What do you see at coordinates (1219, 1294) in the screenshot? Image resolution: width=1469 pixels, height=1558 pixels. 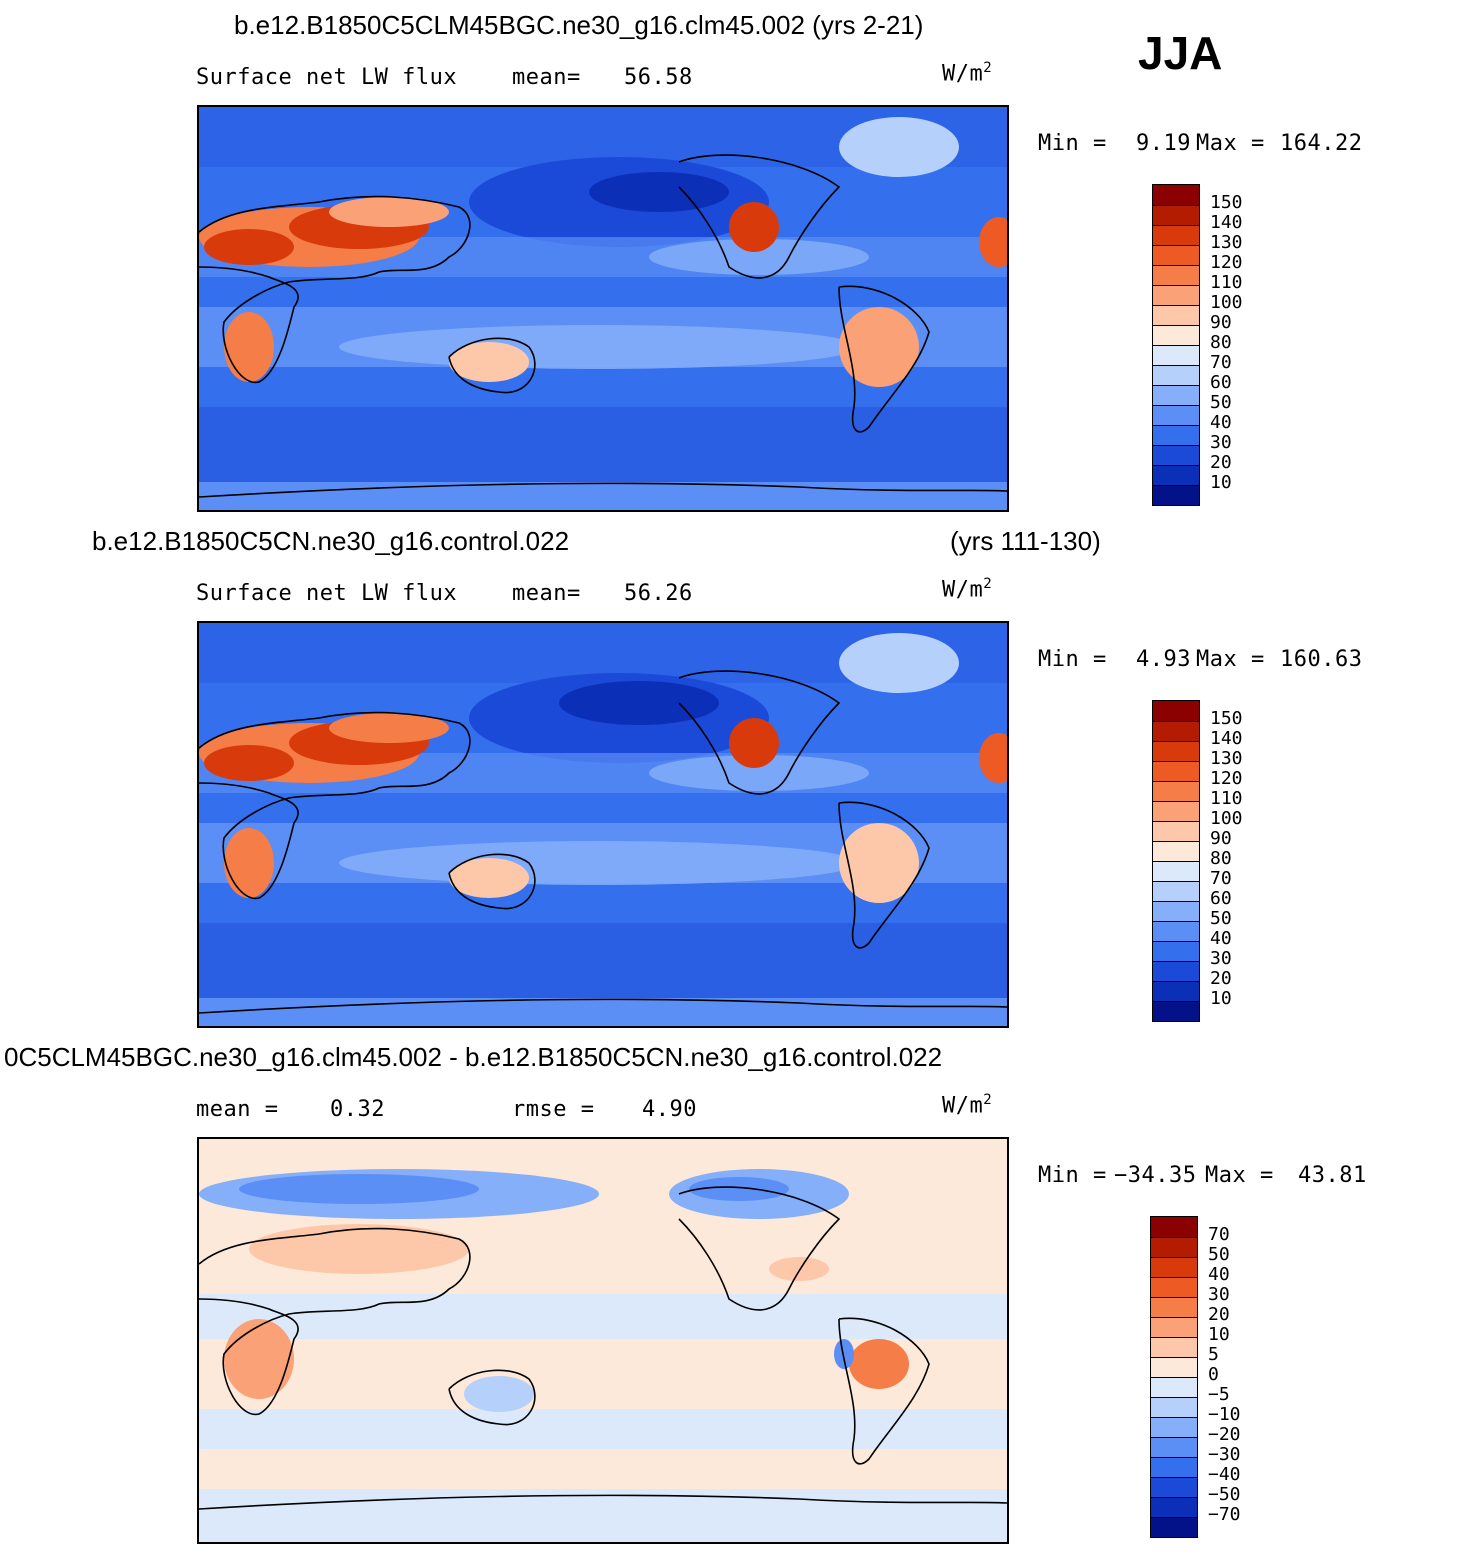 I see `colorbar-tick-label: 30` at bounding box center [1219, 1294].